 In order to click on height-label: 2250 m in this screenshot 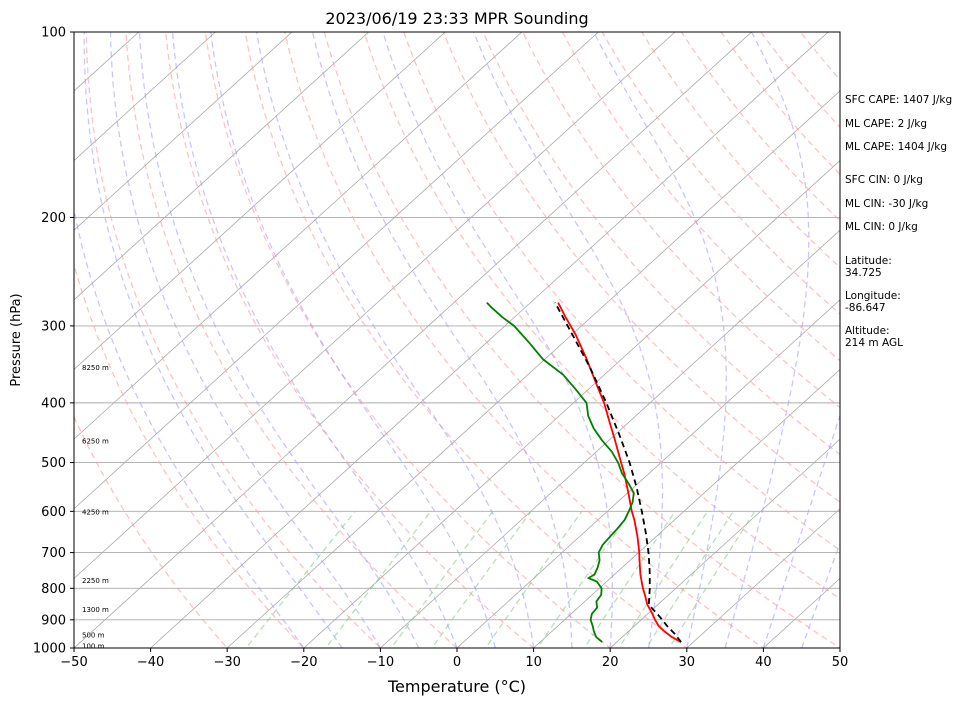, I will do `click(95, 581)`.